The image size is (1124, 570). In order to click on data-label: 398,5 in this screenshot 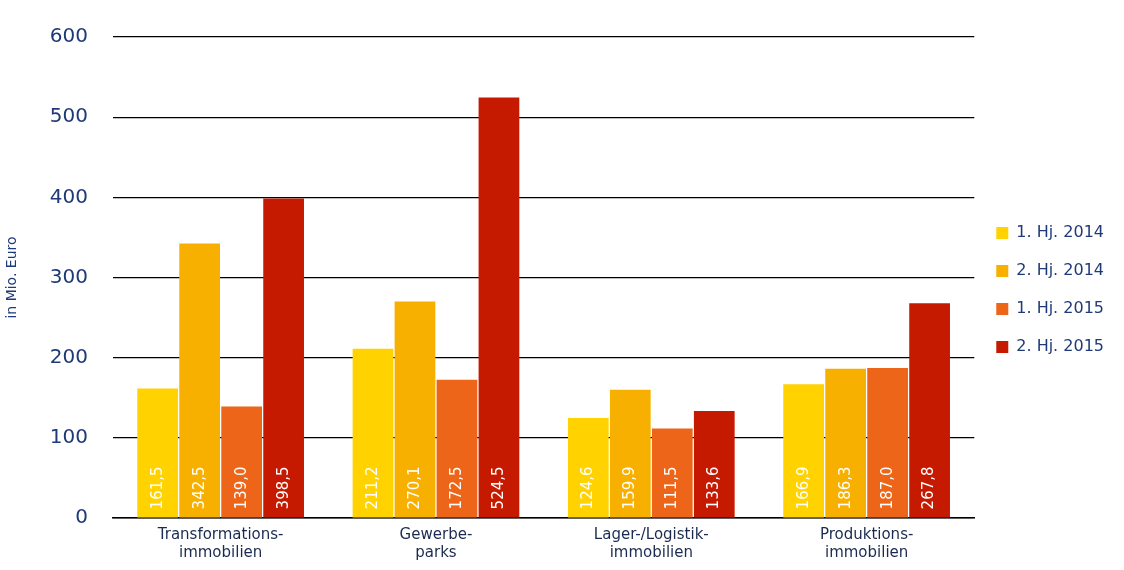, I will do `click(282, 488)`.